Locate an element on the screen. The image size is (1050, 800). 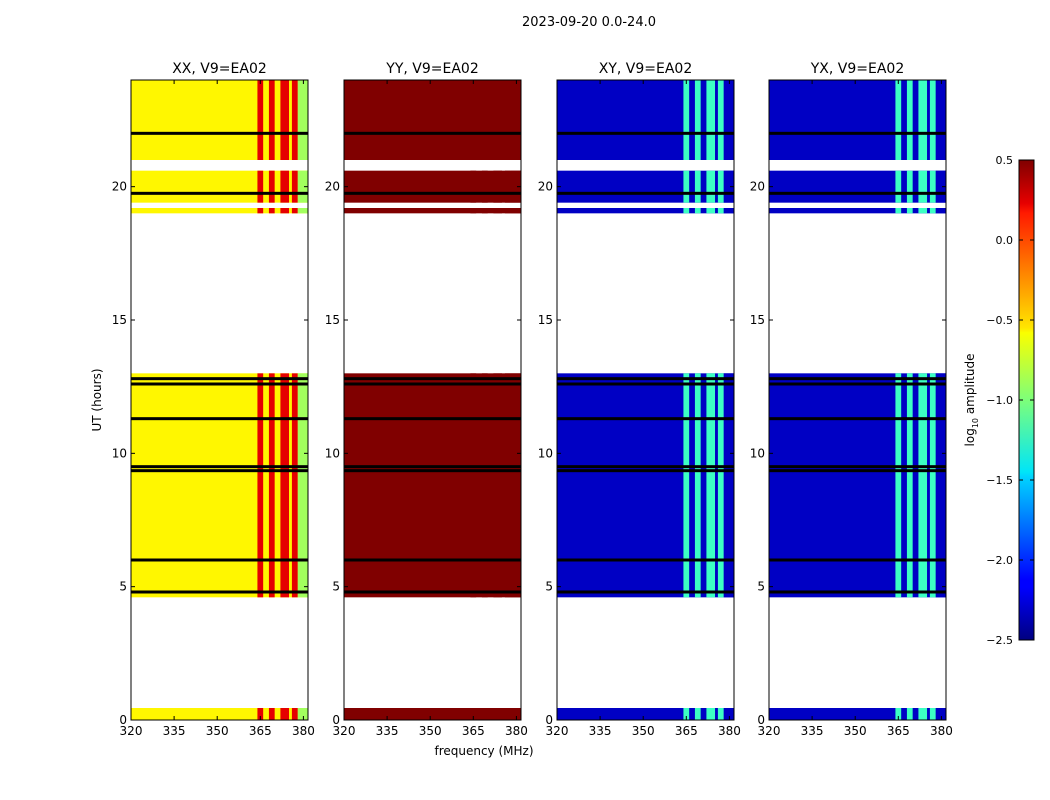
y-tick-label: 0 is located at coordinates (123, 720).